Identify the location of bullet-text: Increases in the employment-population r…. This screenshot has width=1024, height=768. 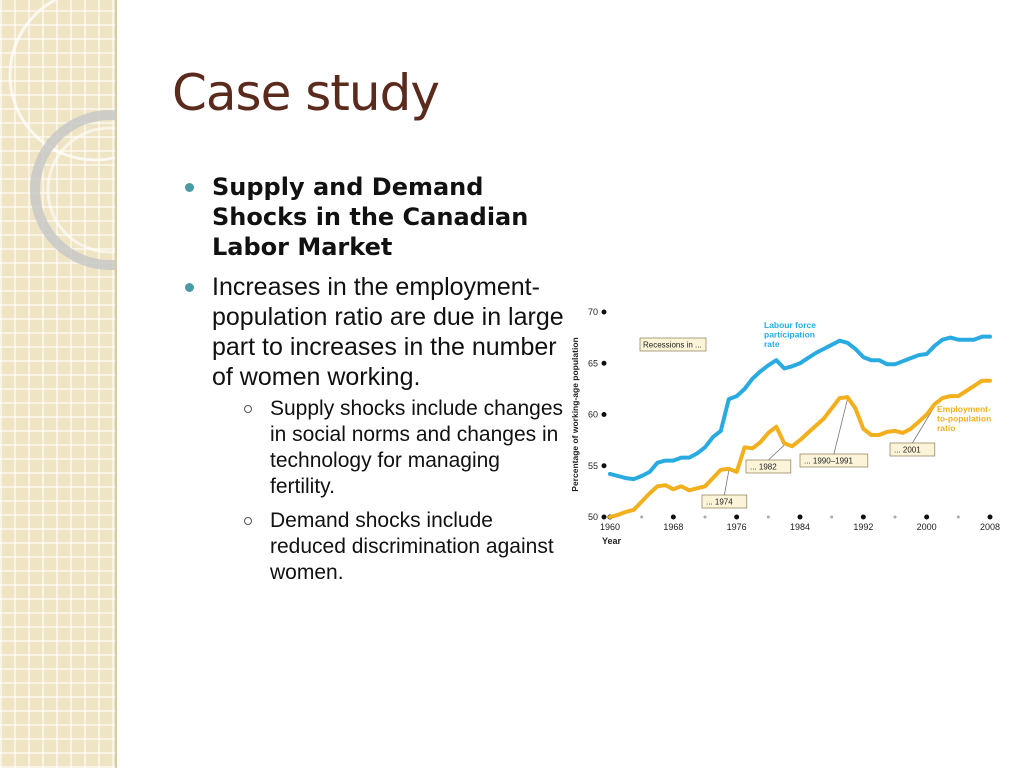
(388, 332).